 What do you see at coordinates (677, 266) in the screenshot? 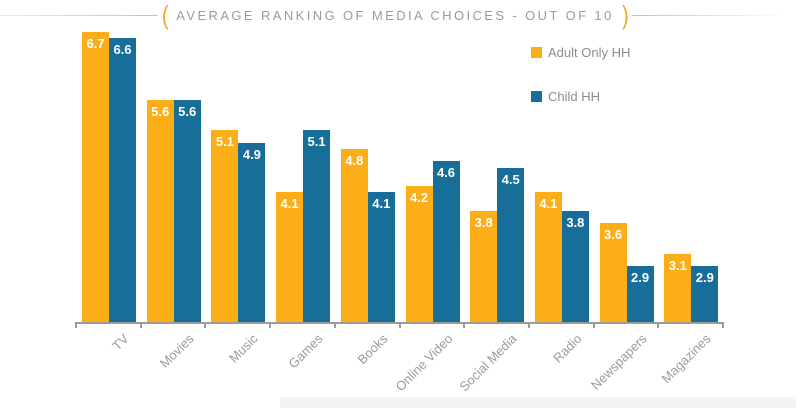
I see `bar-value-label: 3.1` at bounding box center [677, 266].